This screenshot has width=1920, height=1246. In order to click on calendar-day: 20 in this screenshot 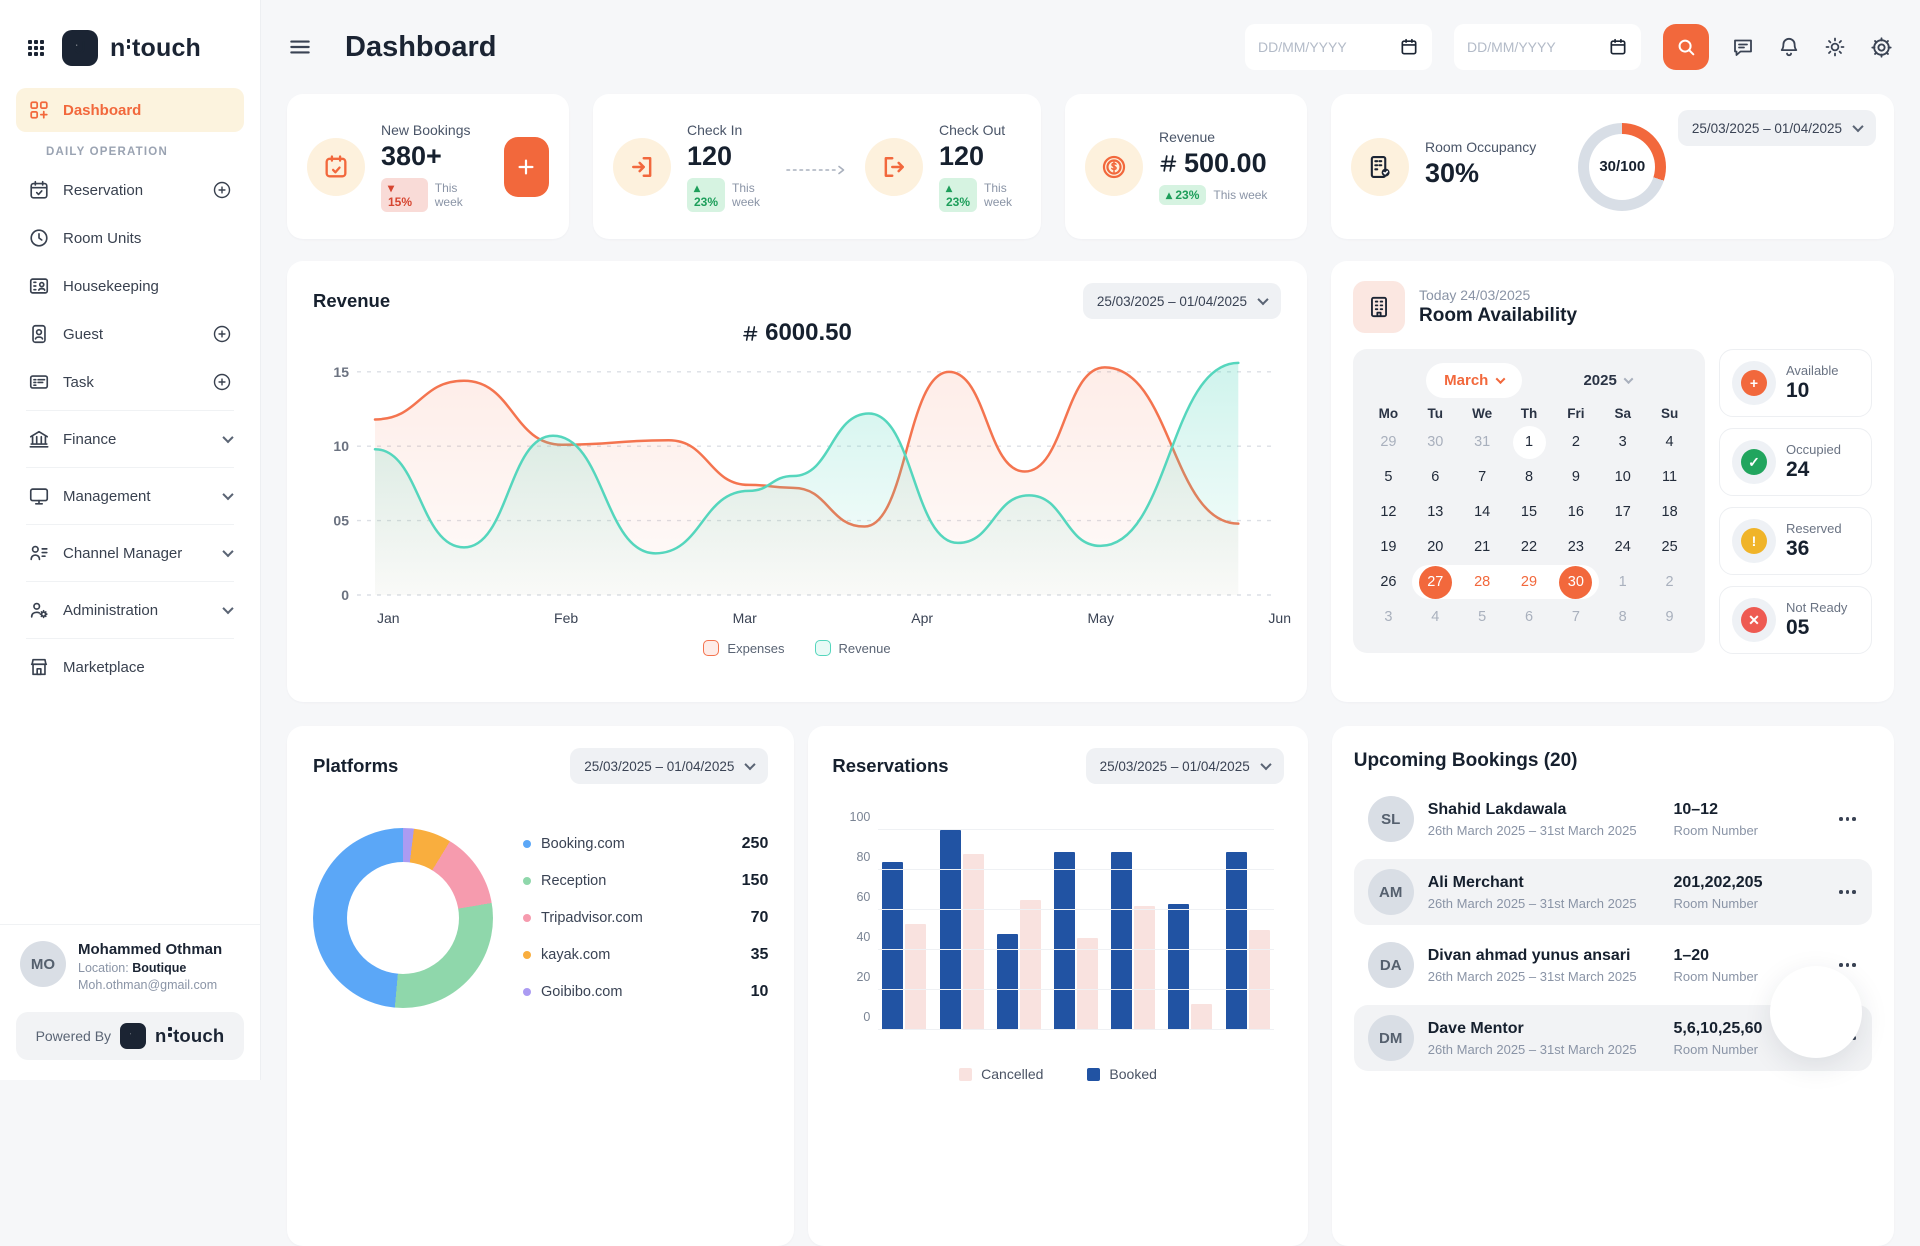, I will do `click(1435, 547)`.